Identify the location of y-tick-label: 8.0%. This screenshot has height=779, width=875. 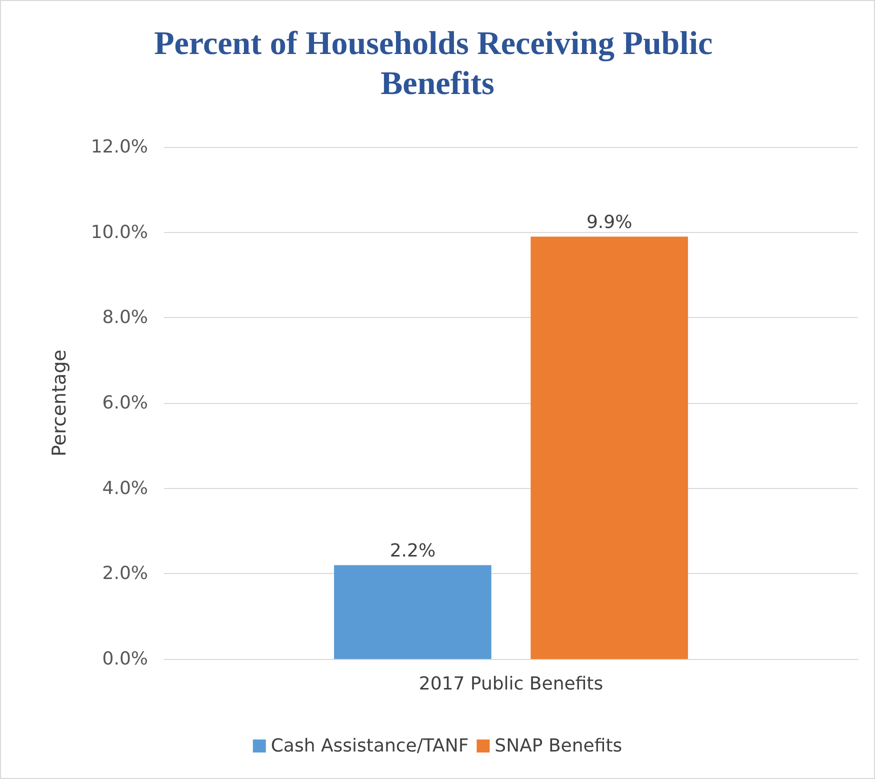
(125, 317).